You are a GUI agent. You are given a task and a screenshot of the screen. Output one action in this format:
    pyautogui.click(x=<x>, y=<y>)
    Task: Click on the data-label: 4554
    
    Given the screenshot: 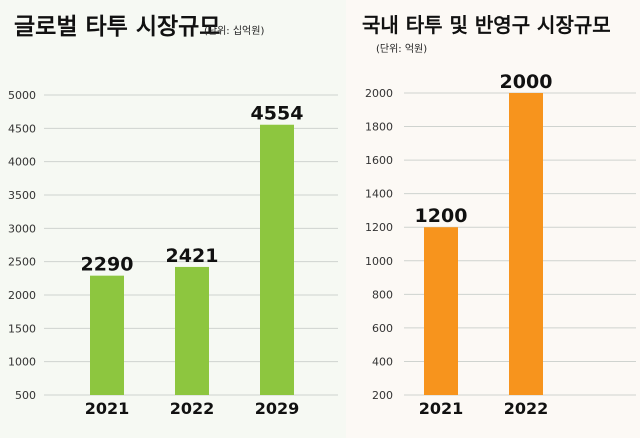 What is the action you would take?
    pyautogui.click(x=277, y=114)
    